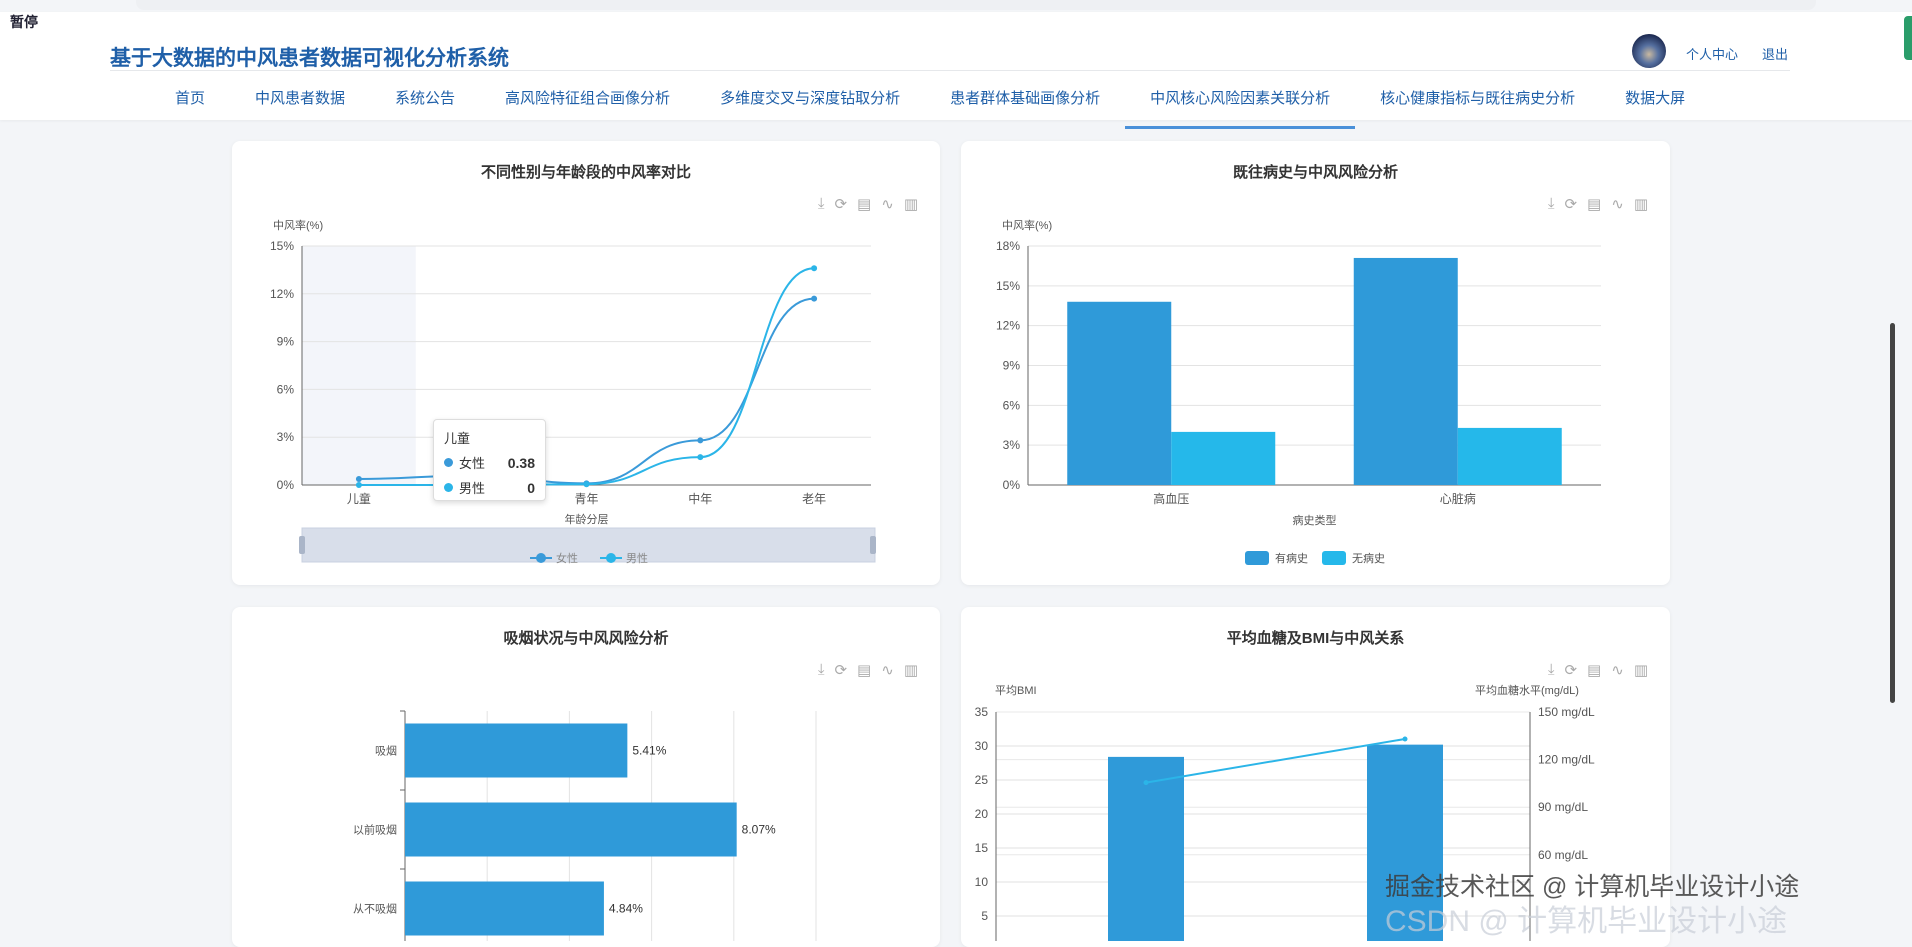  Describe the element at coordinates (588, 545) in the screenshot. I see `data-zoom-slider` at that location.